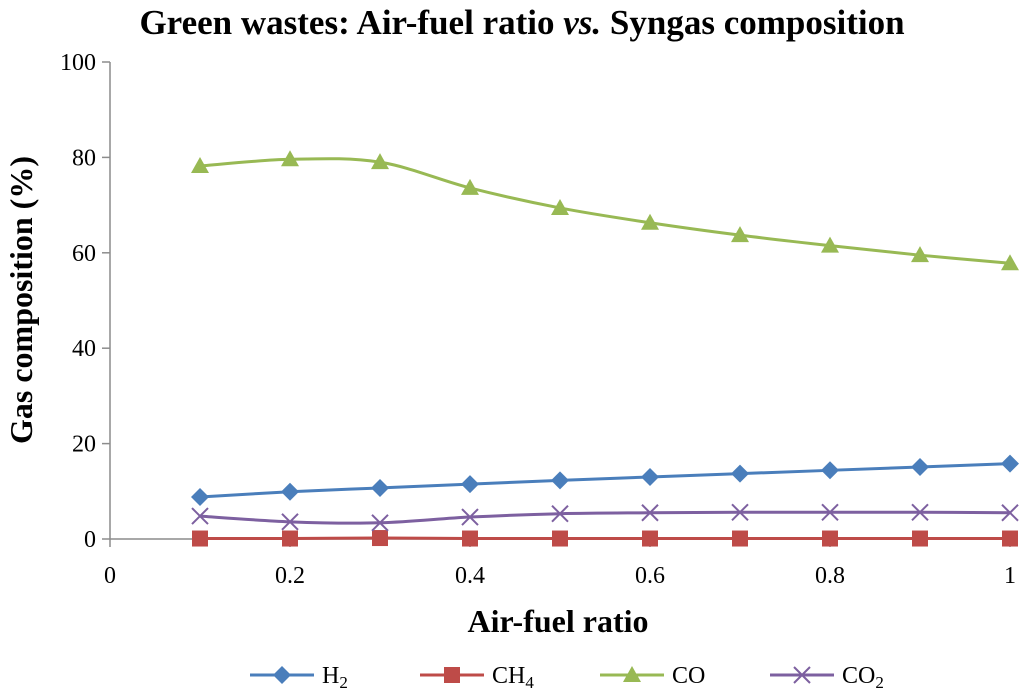 This screenshot has width=1024, height=697. What do you see at coordinates (582, 22) in the screenshot?
I see `chart-title-italic: vs.` at bounding box center [582, 22].